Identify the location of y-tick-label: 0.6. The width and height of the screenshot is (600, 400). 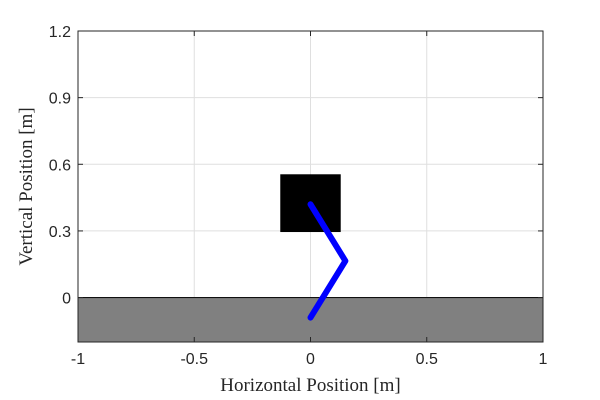
(60, 165).